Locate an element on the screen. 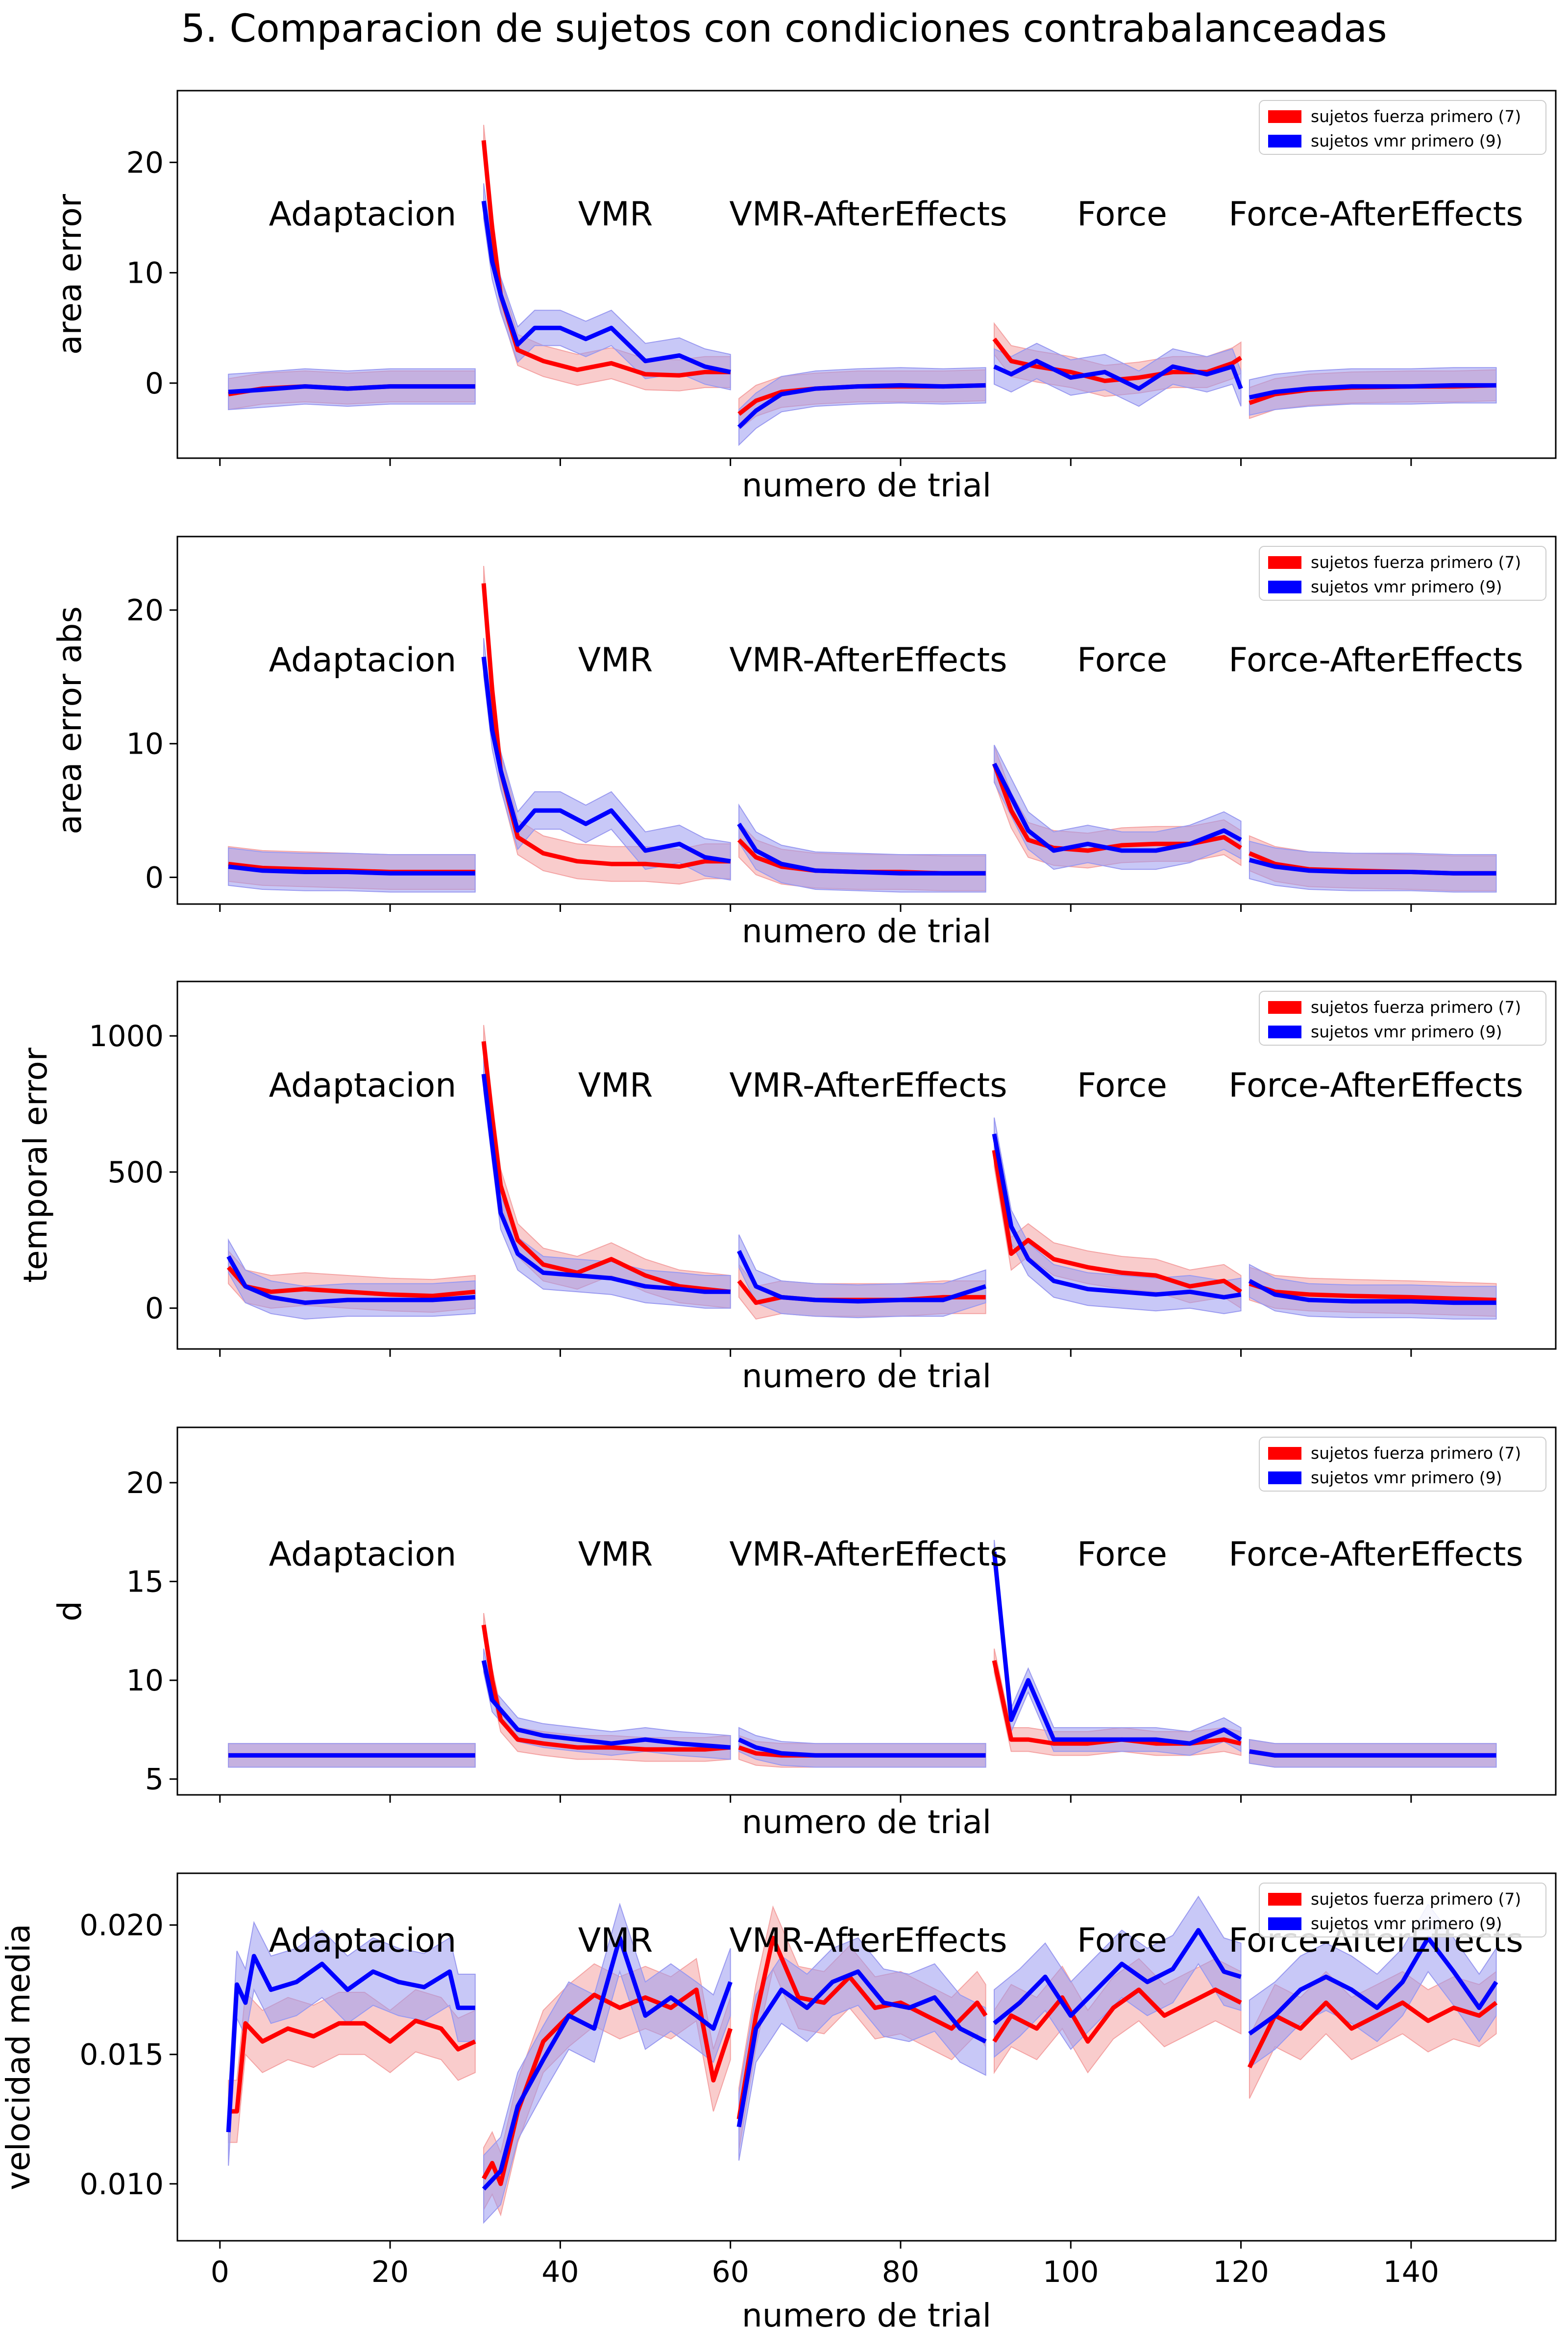 The width and height of the screenshot is (1568, 2352). y-tick-label: 500 is located at coordinates (135, 1172).